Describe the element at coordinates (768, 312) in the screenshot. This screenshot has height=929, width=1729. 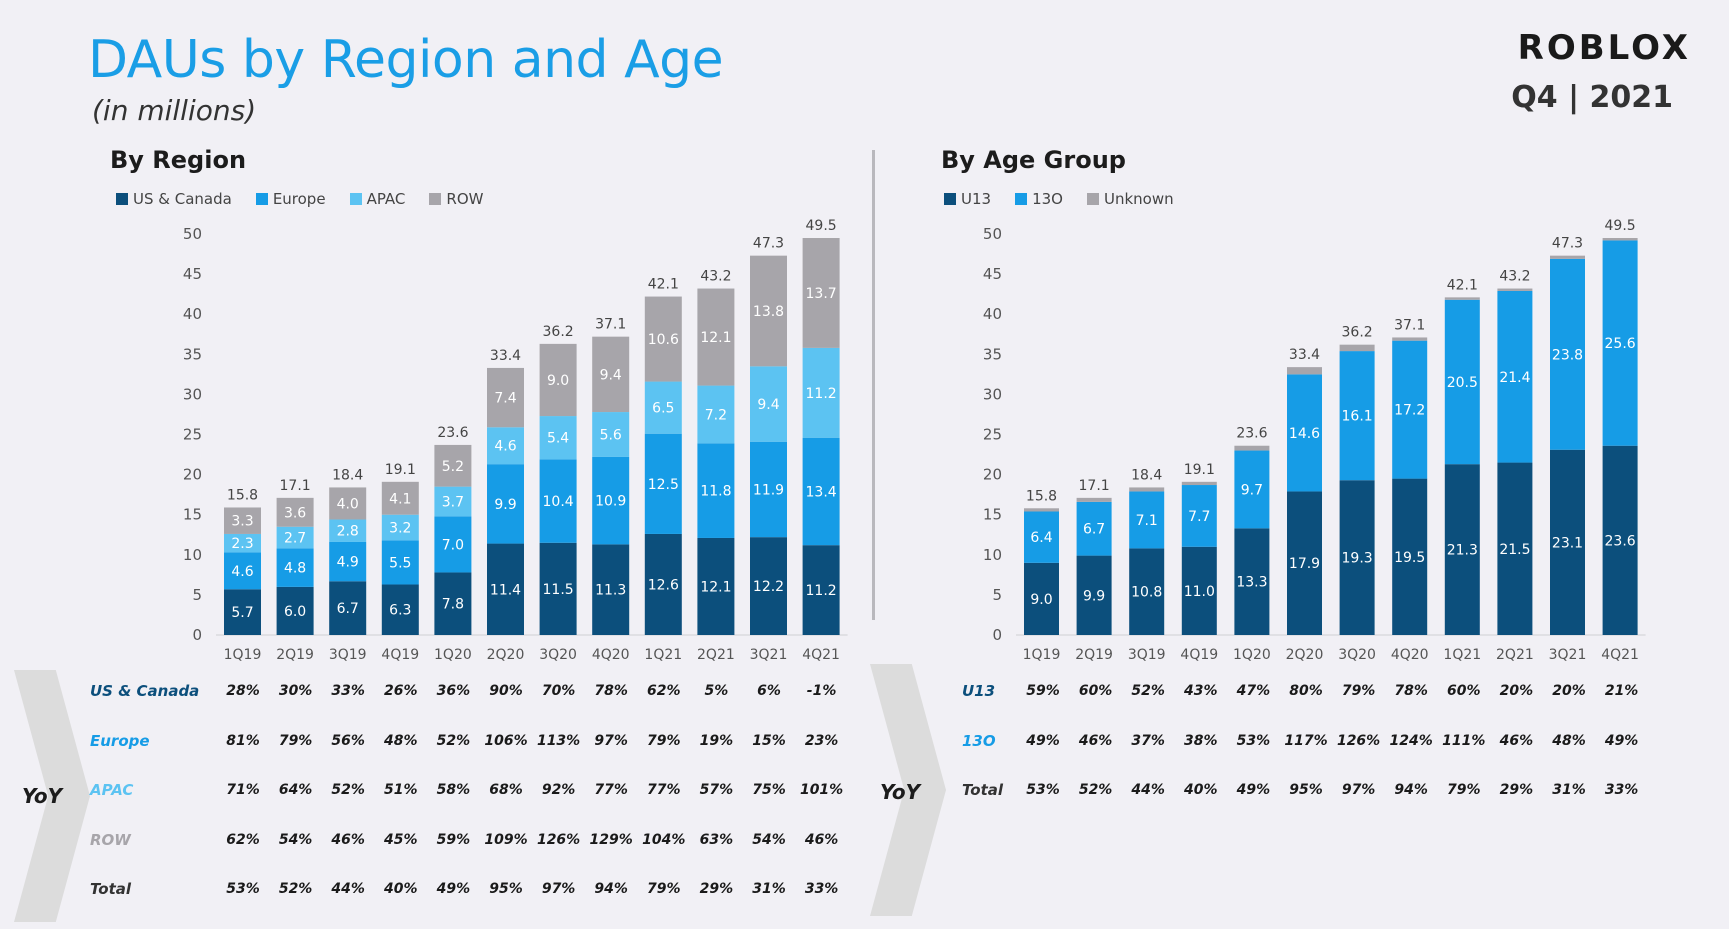
I see `data-label-row: 13.8` at that location.